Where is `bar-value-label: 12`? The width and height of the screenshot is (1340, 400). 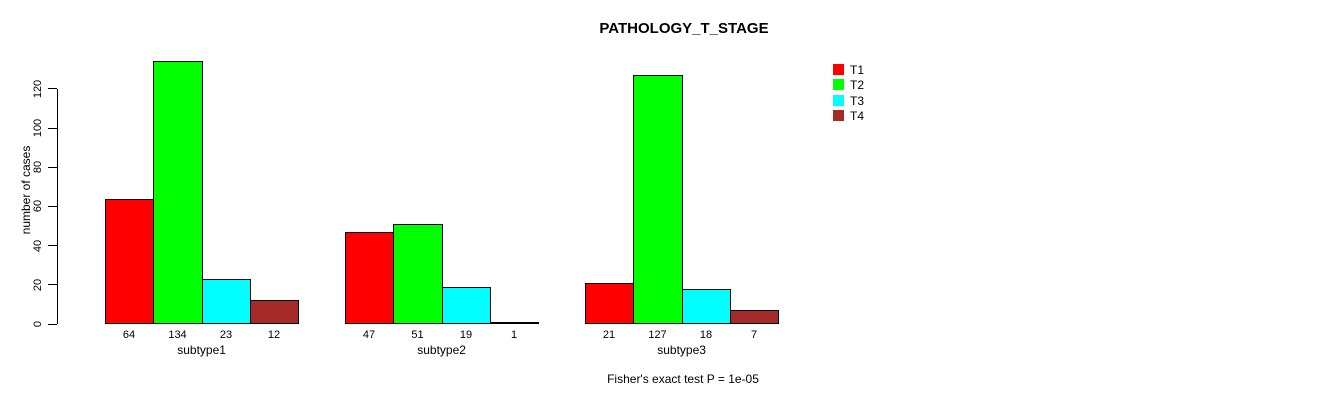
bar-value-label: 12 is located at coordinates (274, 335).